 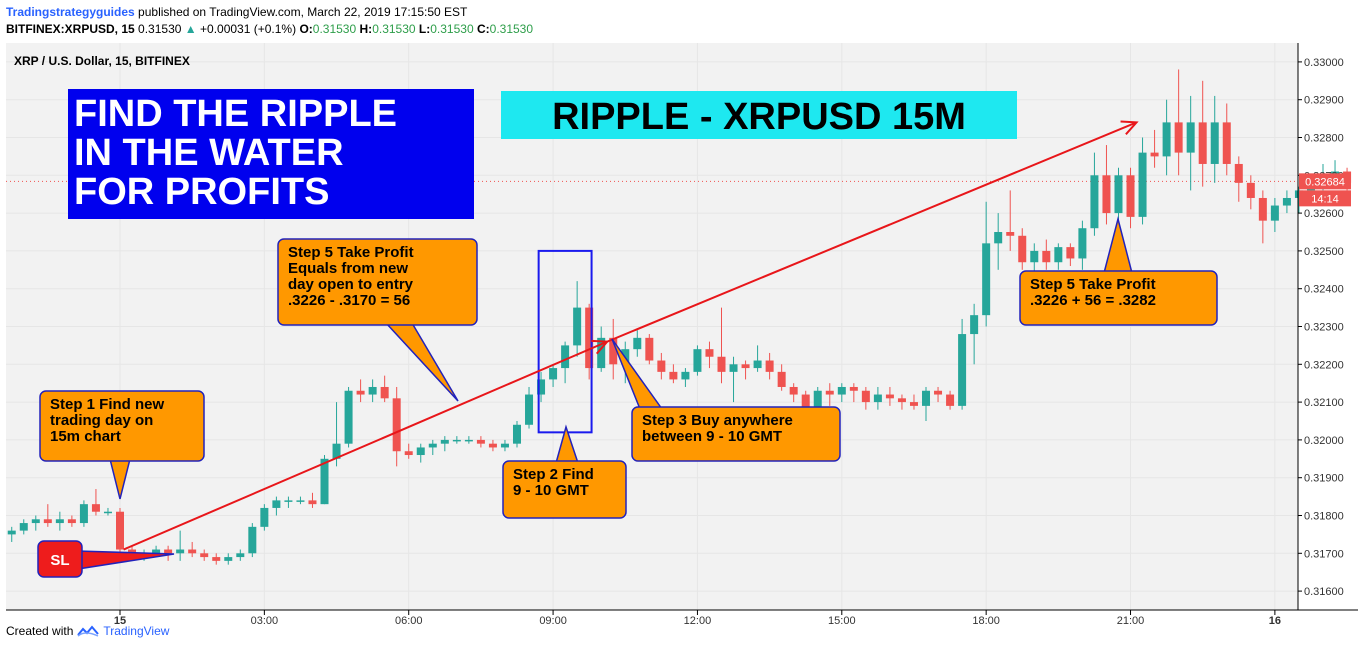 I want to click on footer: Created with TradingView, so click(x=87, y=631).